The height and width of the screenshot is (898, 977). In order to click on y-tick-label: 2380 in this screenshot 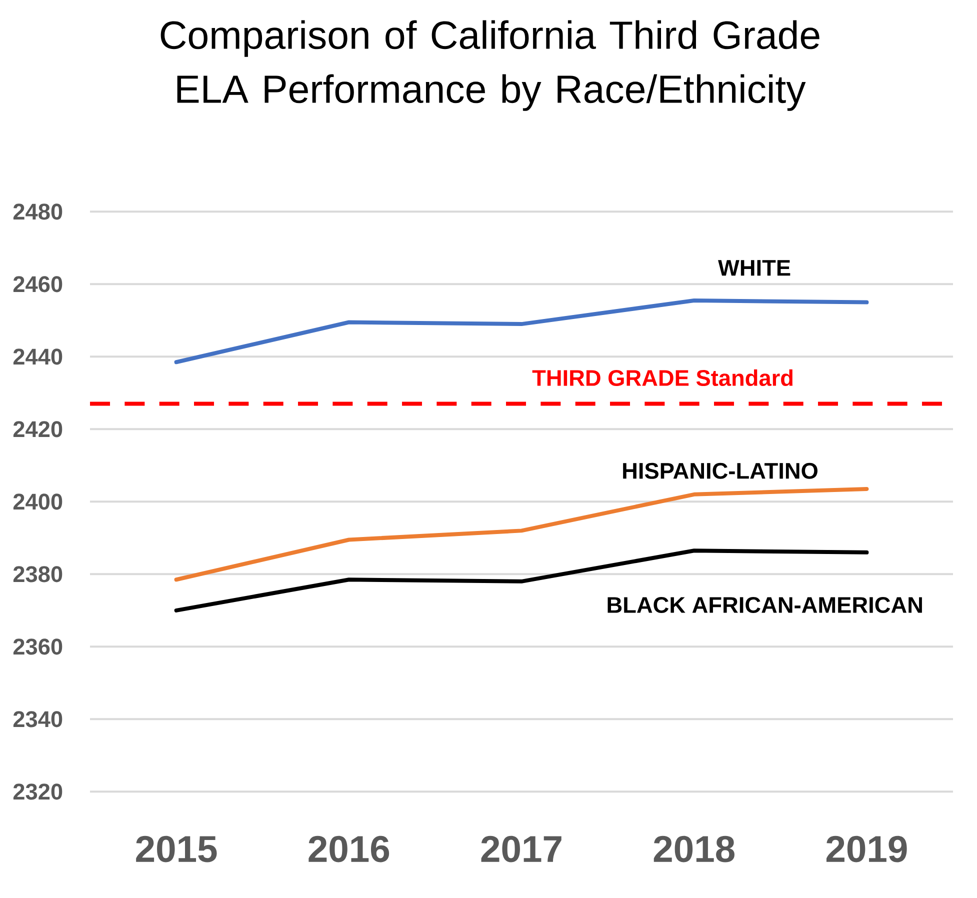, I will do `click(37, 574)`.